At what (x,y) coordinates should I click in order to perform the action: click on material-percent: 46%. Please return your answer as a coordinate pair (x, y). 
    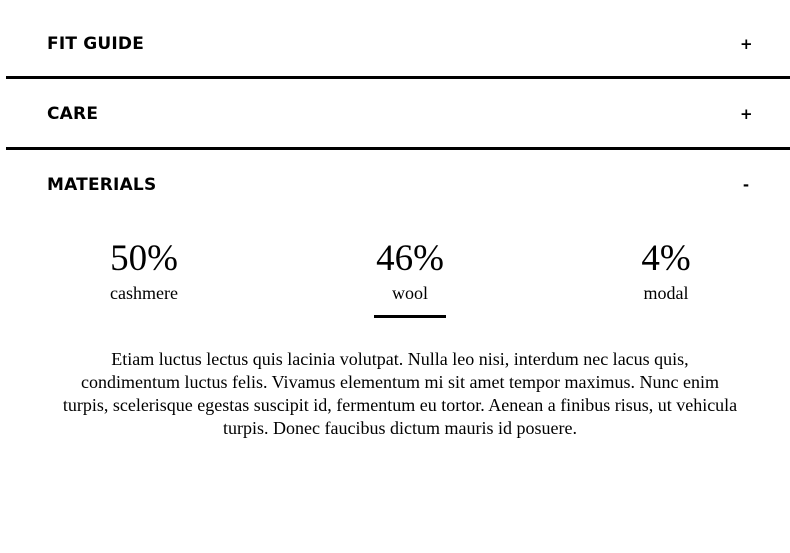
    Looking at the image, I should click on (410, 258).